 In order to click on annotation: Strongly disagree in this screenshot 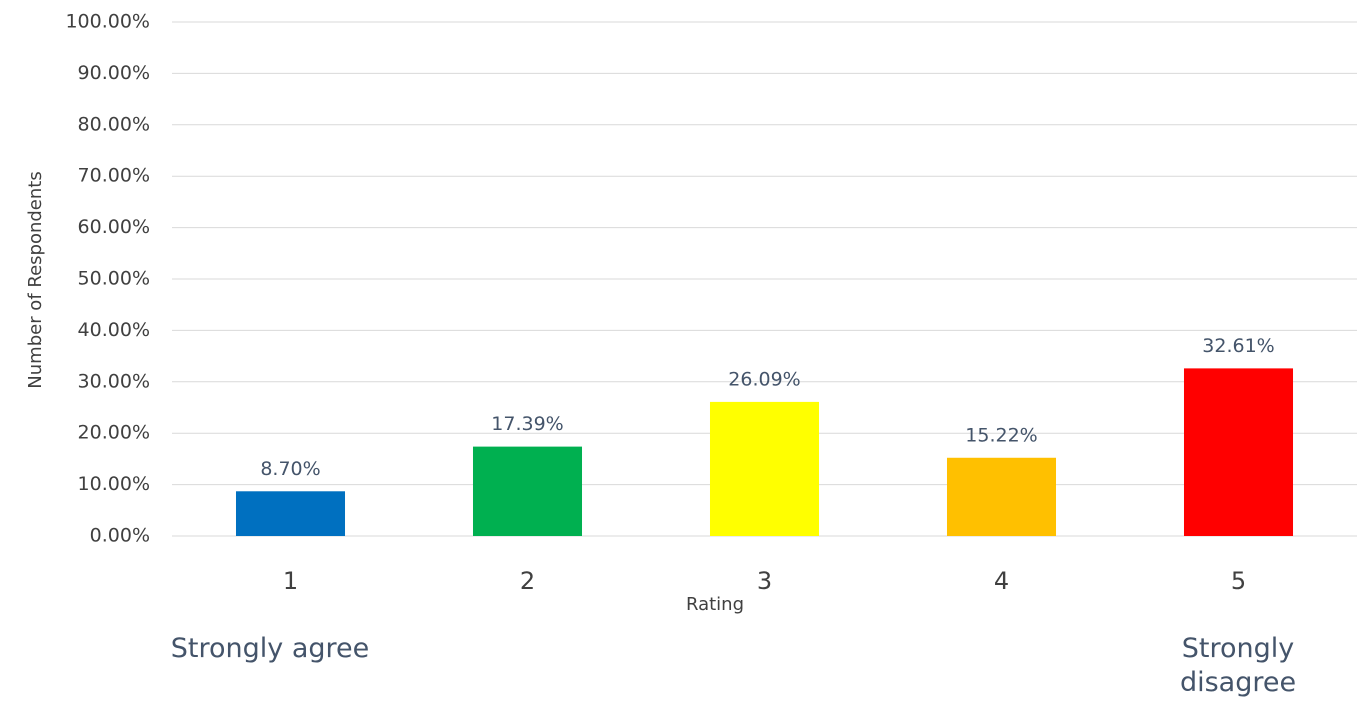, I will do `click(1238, 665)`.